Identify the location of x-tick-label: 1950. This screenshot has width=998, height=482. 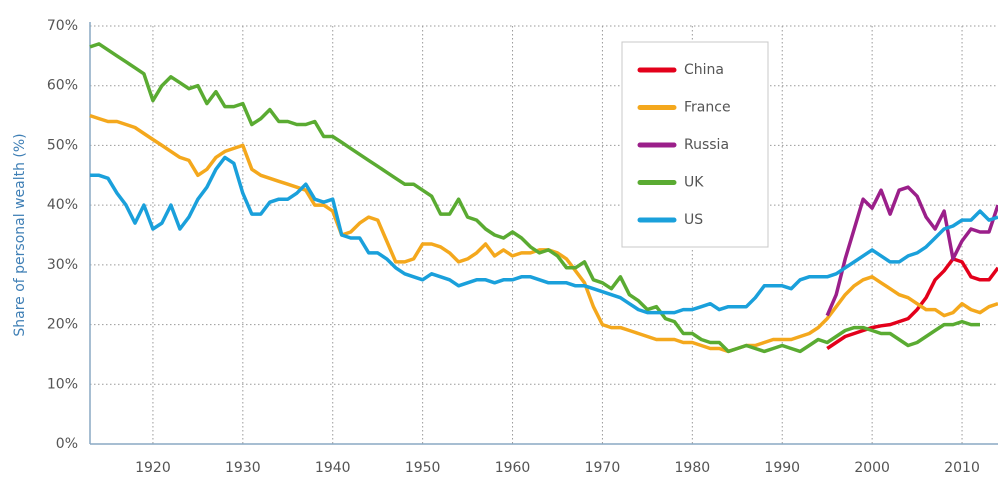
(423, 468).